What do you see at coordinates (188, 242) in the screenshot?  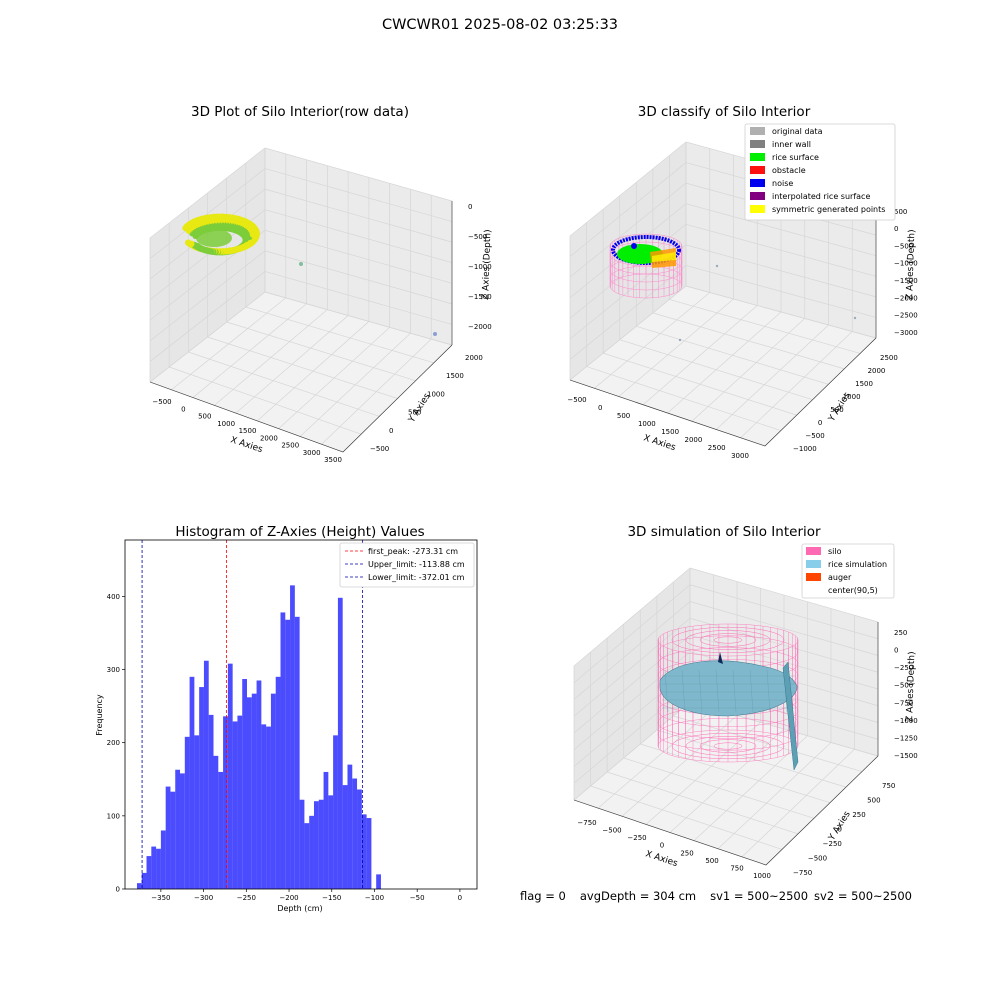 I see `data-point` at bounding box center [188, 242].